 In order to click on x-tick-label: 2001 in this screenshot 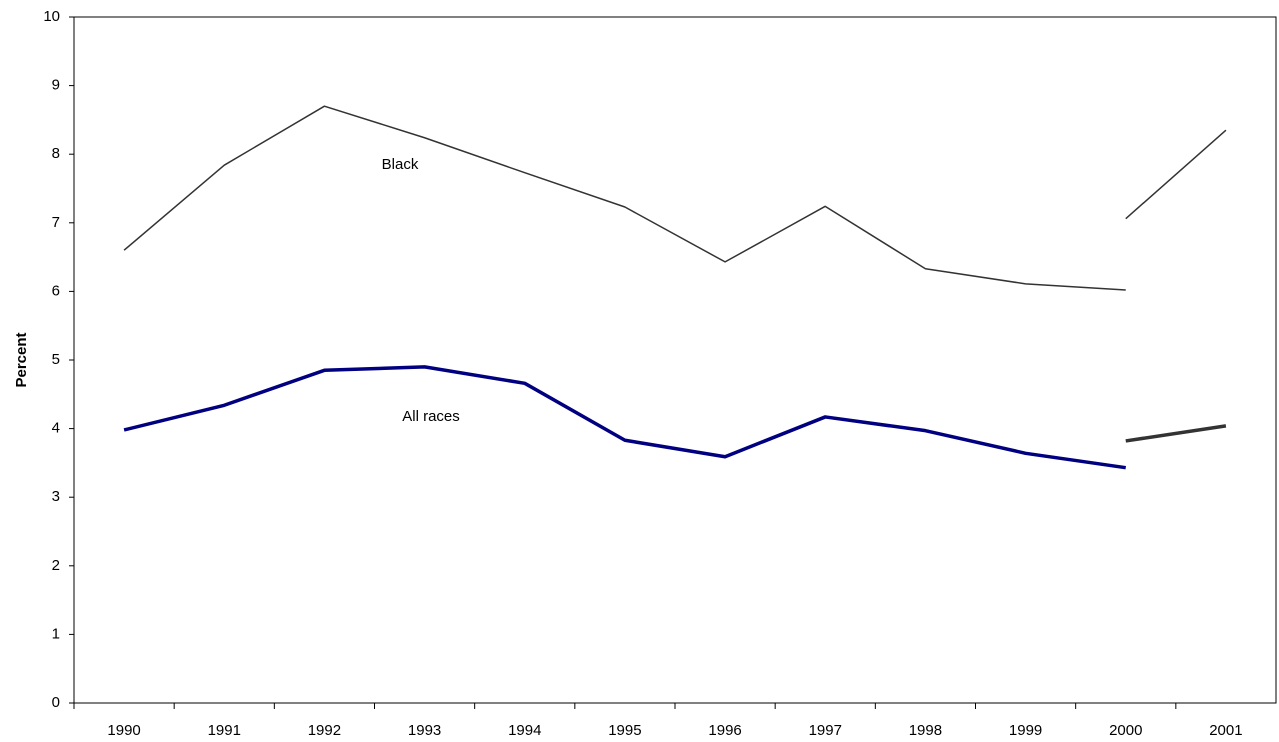, I will do `click(1225, 730)`.